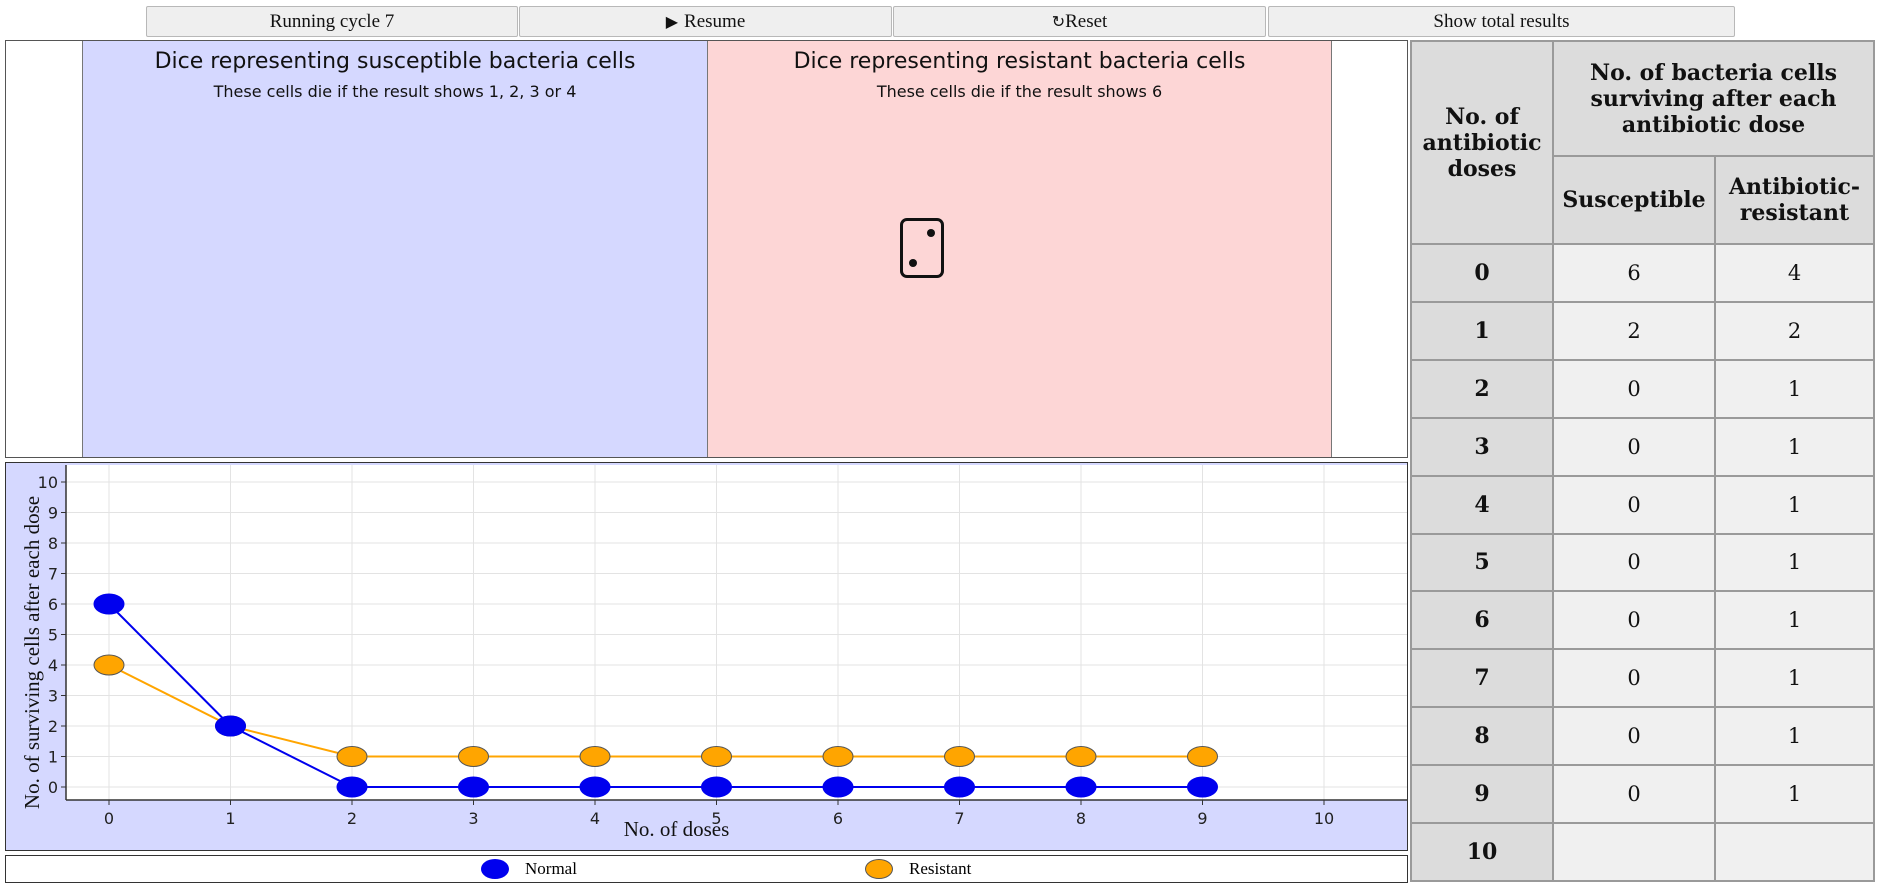  Describe the element at coordinates (473, 818) in the screenshot. I see `x-tick-label: 3` at that location.